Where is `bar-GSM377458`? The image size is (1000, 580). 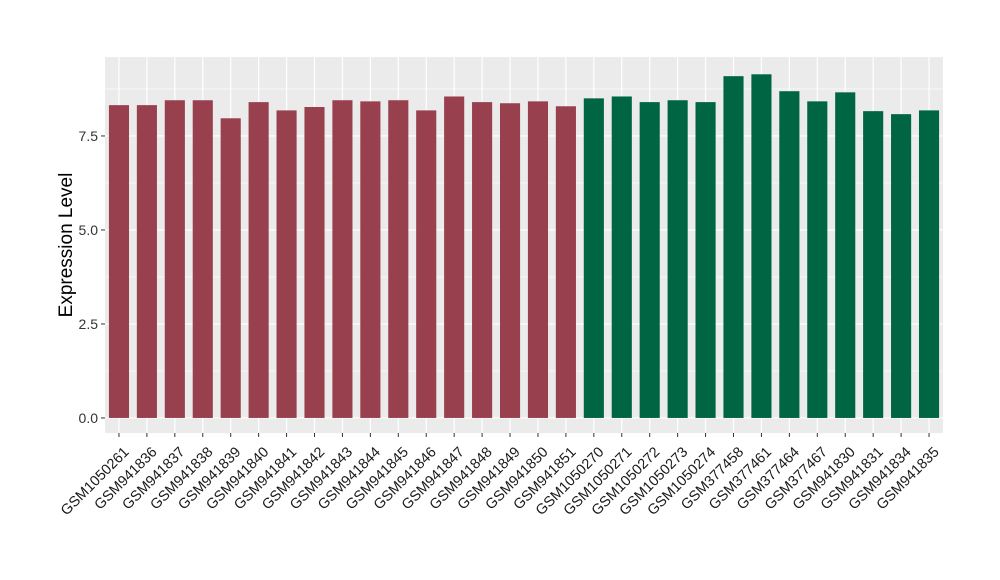 bar-GSM377458 is located at coordinates (733, 247).